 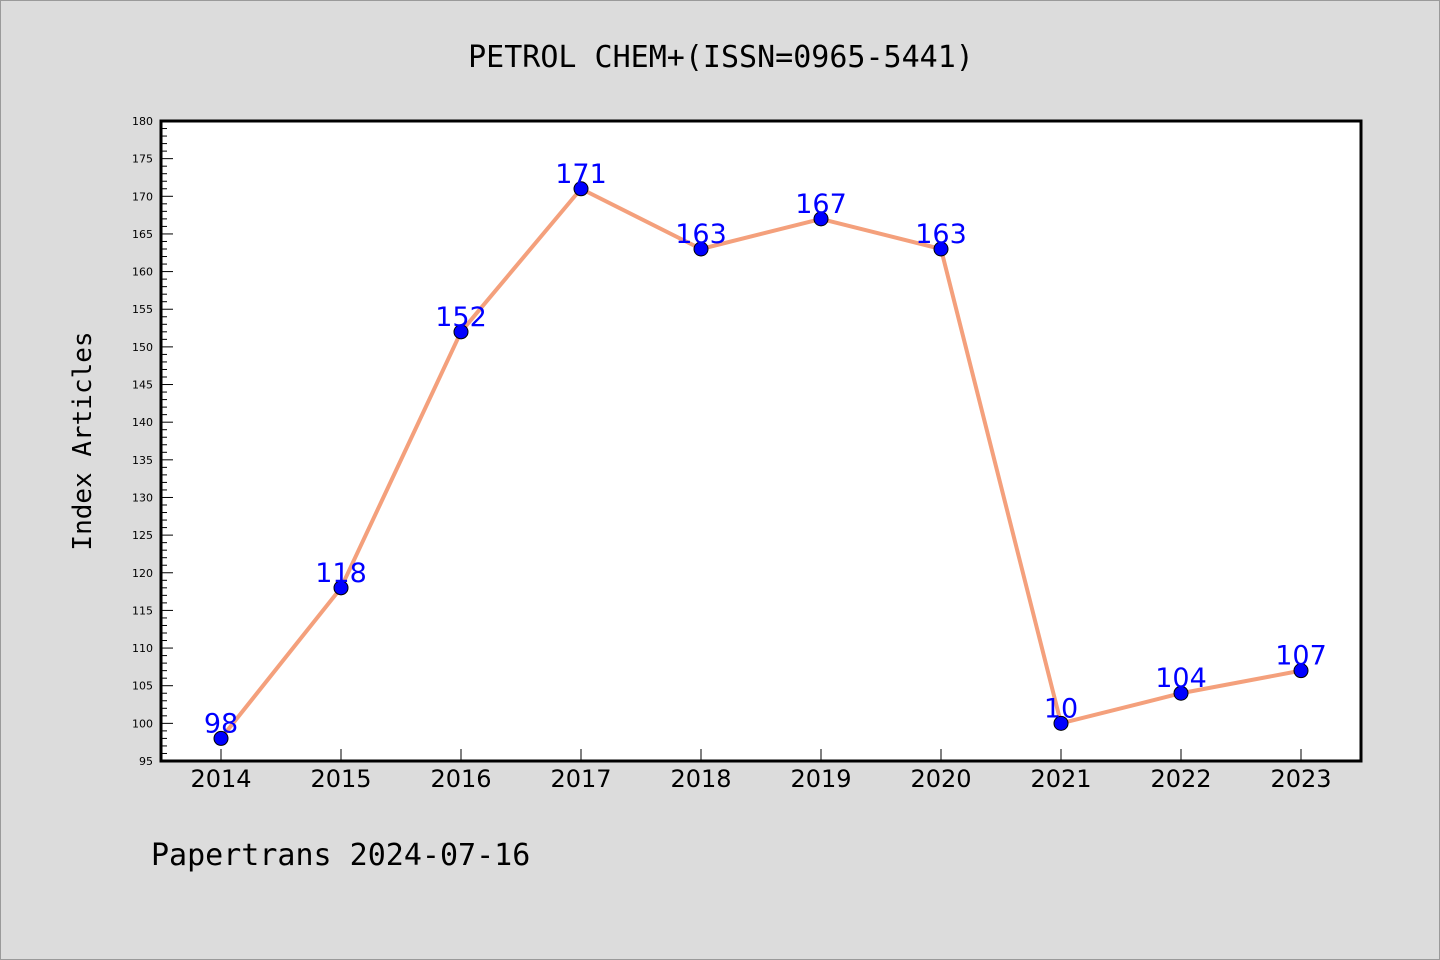 What do you see at coordinates (1061, 708) in the screenshot?
I see `data-label: 10` at bounding box center [1061, 708].